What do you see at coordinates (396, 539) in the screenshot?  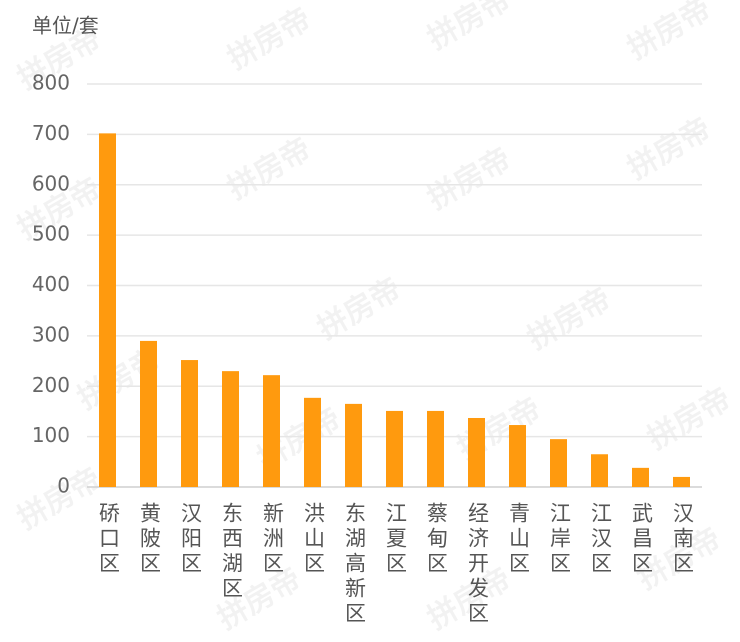 I see `x-tick-label: 江夏区` at bounding box center [396, 539].